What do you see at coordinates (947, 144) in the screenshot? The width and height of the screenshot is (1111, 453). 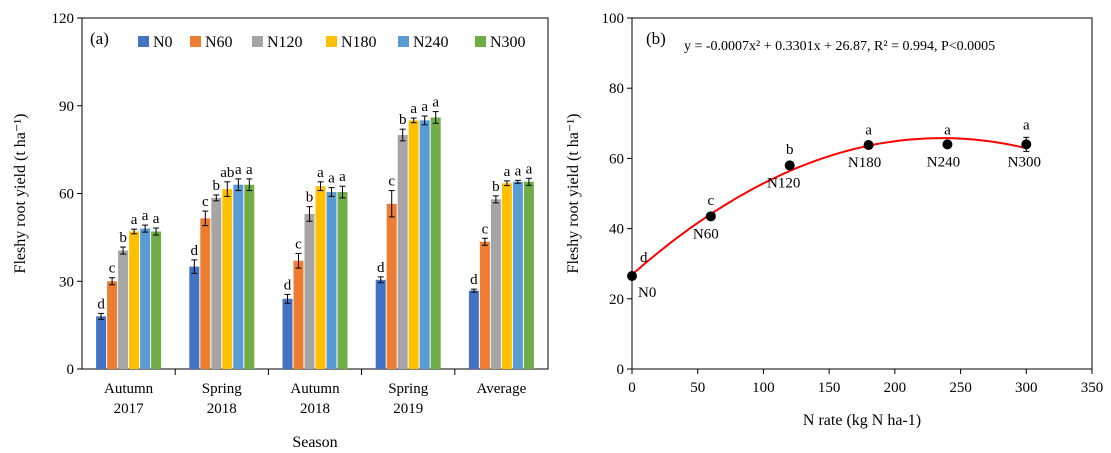 I see `data-point-n240` at bounding box center [947, 144].